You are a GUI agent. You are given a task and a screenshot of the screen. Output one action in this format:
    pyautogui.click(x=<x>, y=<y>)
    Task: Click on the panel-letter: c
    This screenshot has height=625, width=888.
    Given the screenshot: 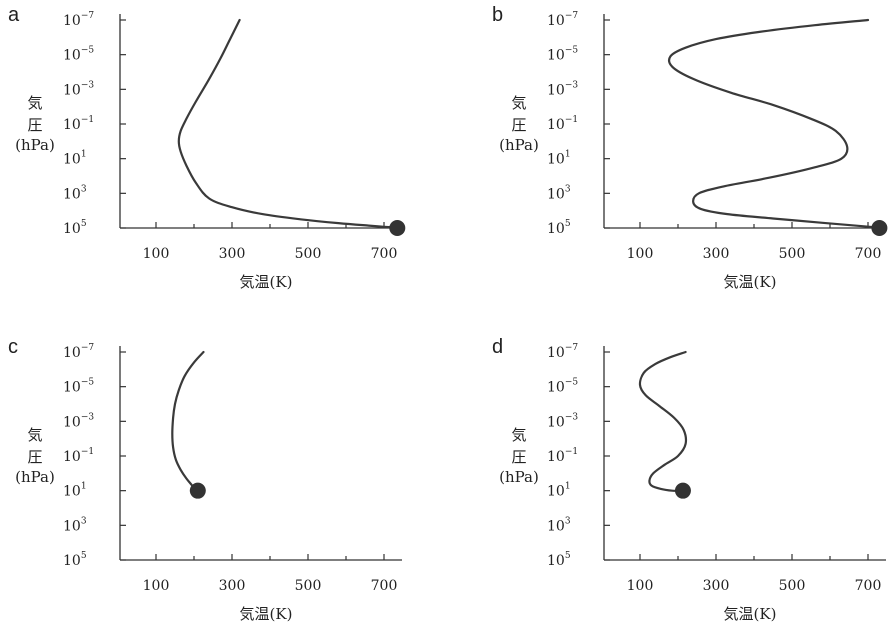 What is the action you would take?
    pyautogui.click(x=13, y=347)
    